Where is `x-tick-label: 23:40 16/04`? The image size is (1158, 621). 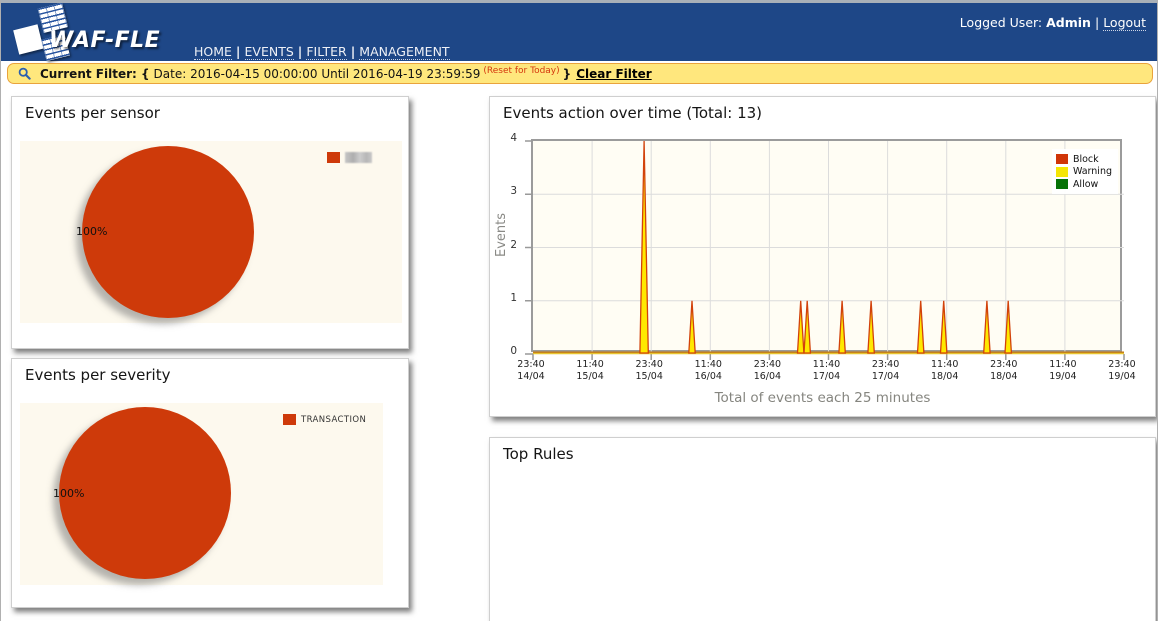
x-tick-label: 23:40 16/04 is located at coordinates (767, 371).